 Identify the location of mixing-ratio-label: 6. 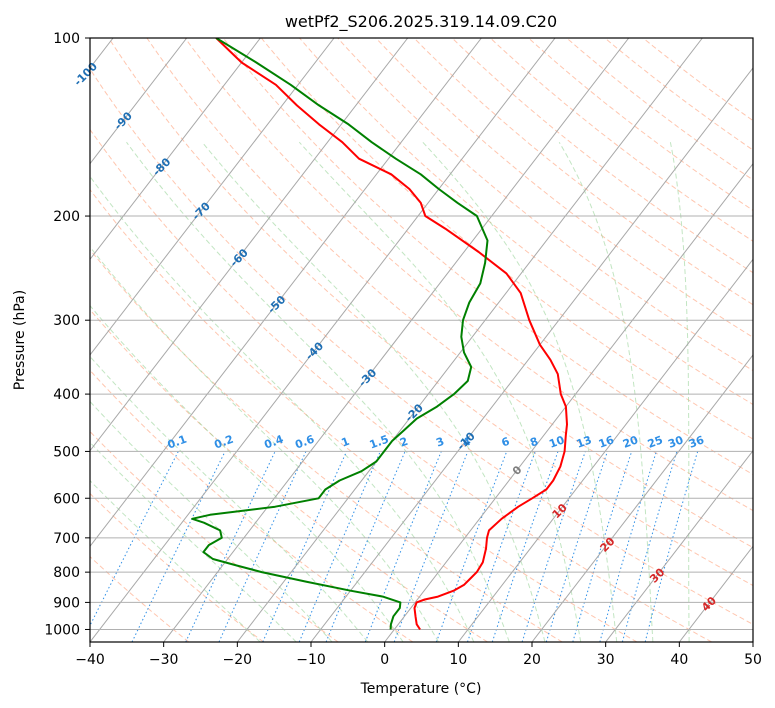
(506, 442).